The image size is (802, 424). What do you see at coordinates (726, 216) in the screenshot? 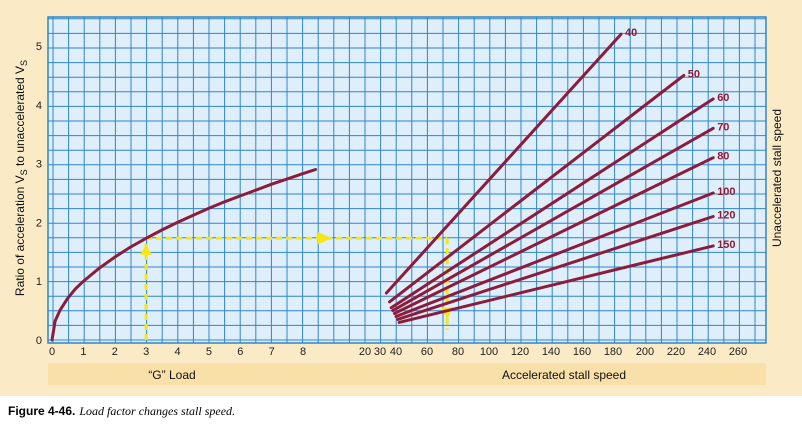
I see `stall-speed-label-120: 120` at bounding box center [726, 216].